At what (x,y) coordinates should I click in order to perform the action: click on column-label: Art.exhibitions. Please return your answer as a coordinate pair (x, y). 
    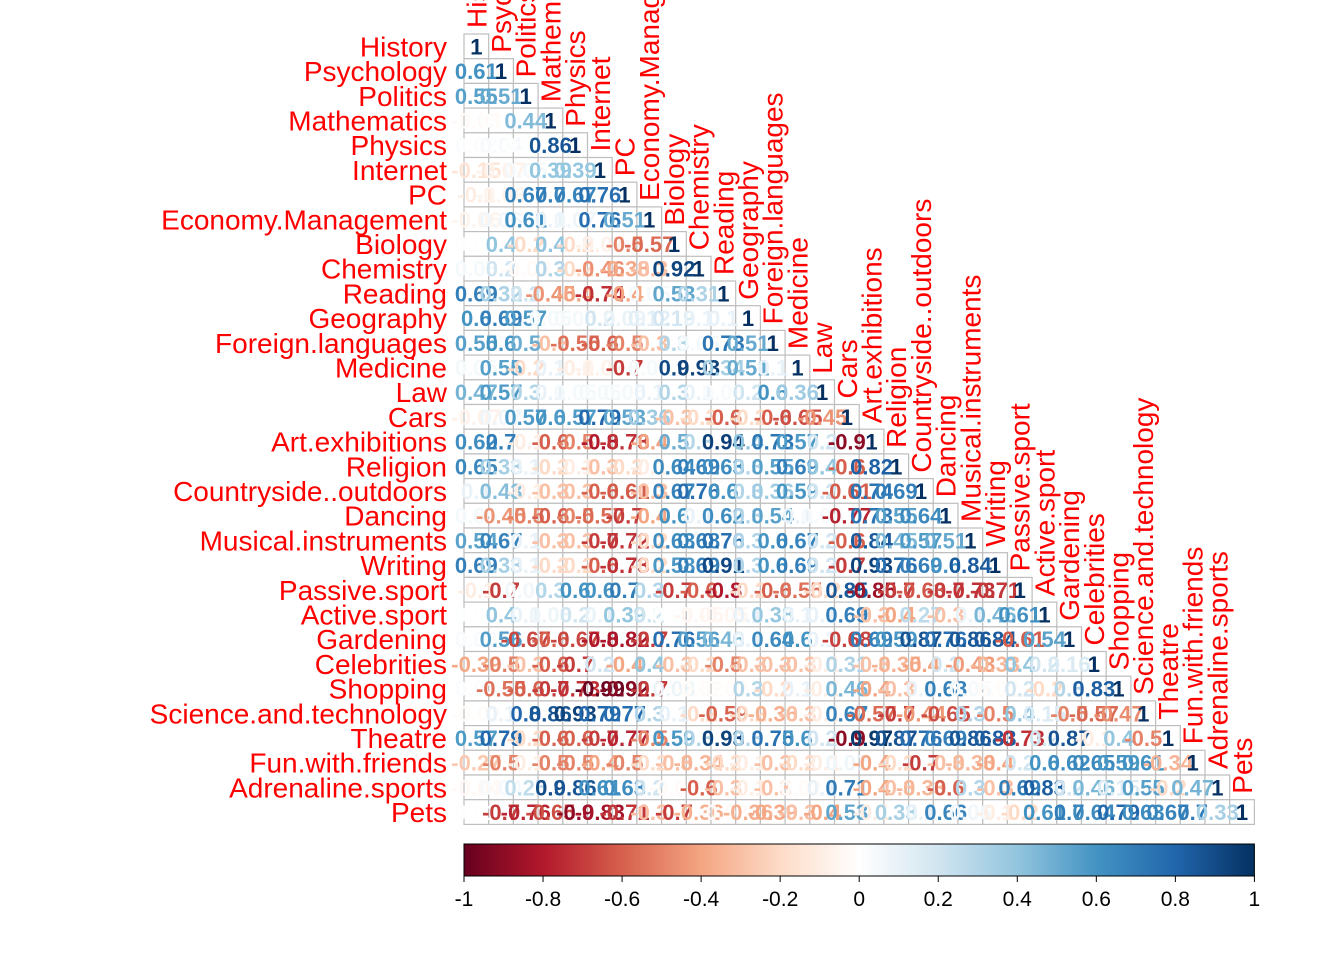
    Looking at the image, I should click on (872, 335).